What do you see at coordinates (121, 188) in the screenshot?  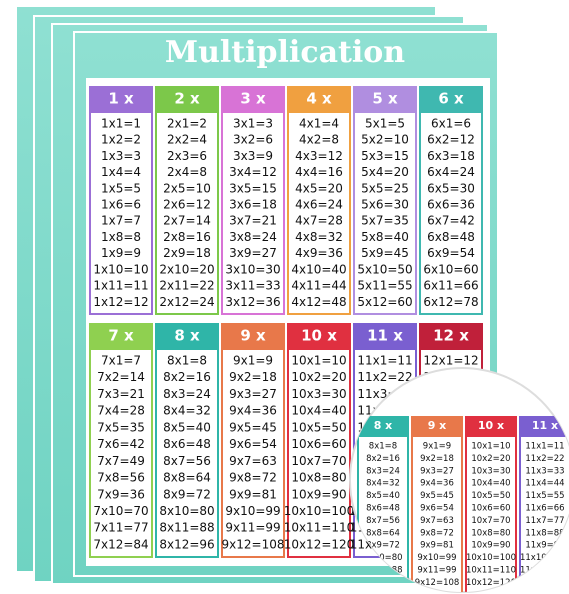 I see `table-row: 1x5=5` at bounding box center [121, 188].